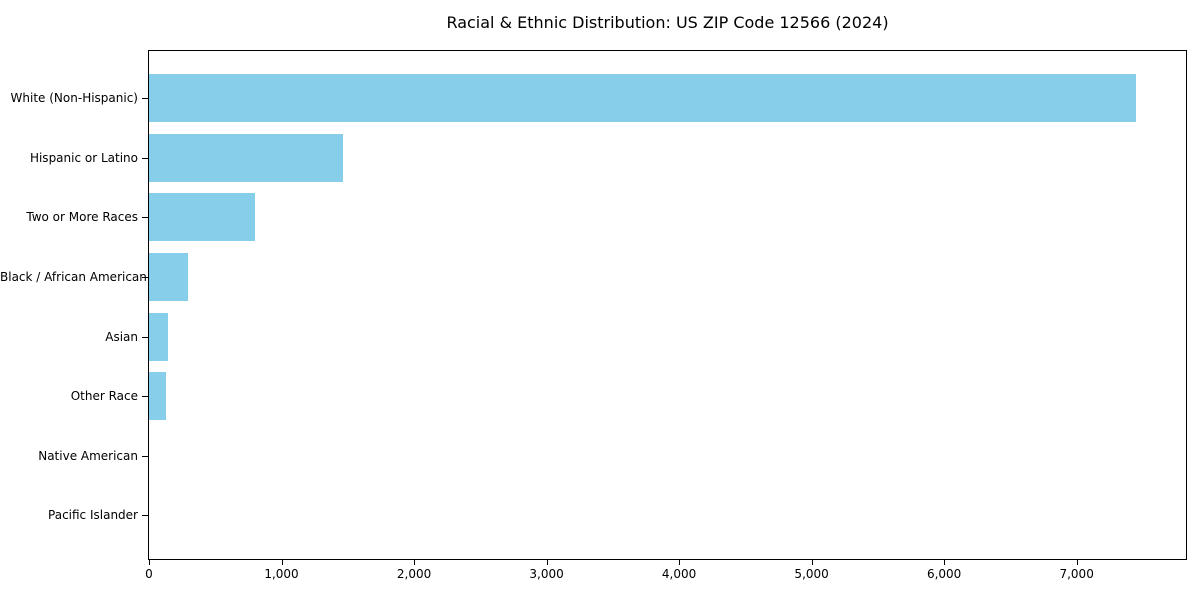 The image size is (1200, 600). Describe the element at coordinates (73, 276) in the screenshot. I see `y-tick-label: Black / African American` at that location.